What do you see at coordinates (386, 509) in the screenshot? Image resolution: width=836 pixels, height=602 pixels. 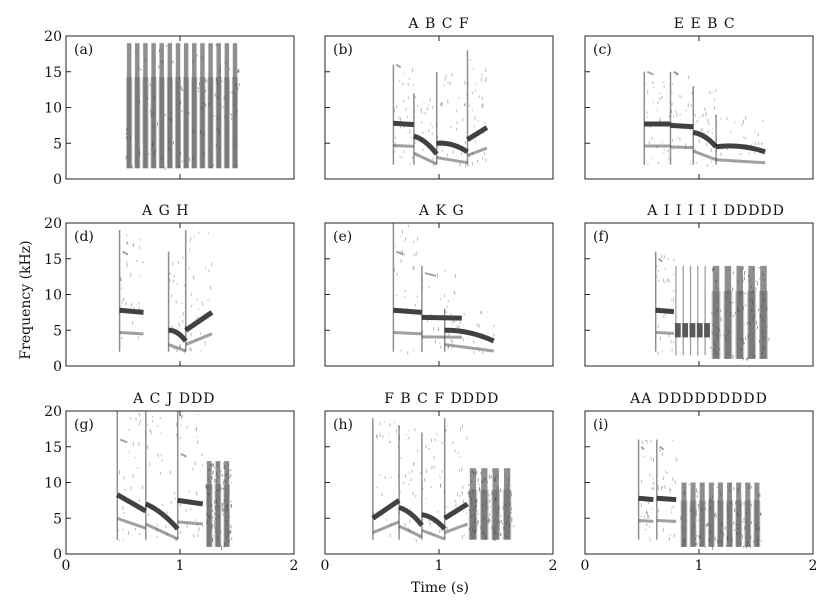 I see `fundamental-trace` at bounding box center [386, 509].